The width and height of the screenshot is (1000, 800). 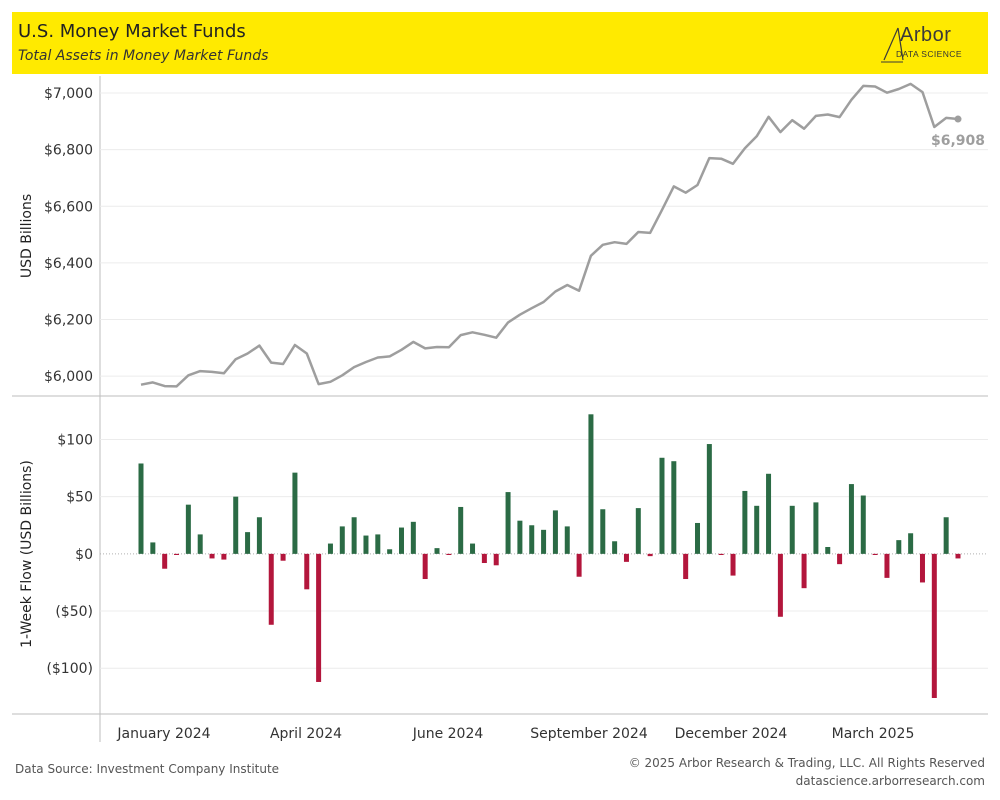 I want to click on y-tick-label: $6,200, so click(x=68, y=321).